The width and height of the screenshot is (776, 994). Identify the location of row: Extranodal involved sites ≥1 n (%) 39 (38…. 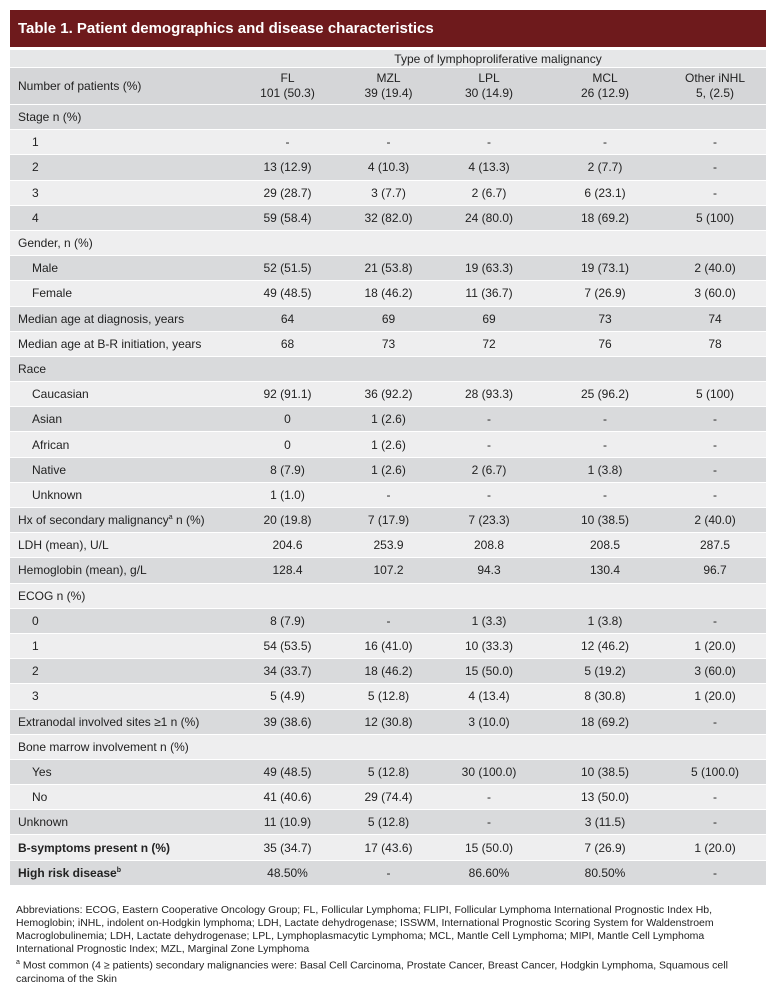
(388, 722).